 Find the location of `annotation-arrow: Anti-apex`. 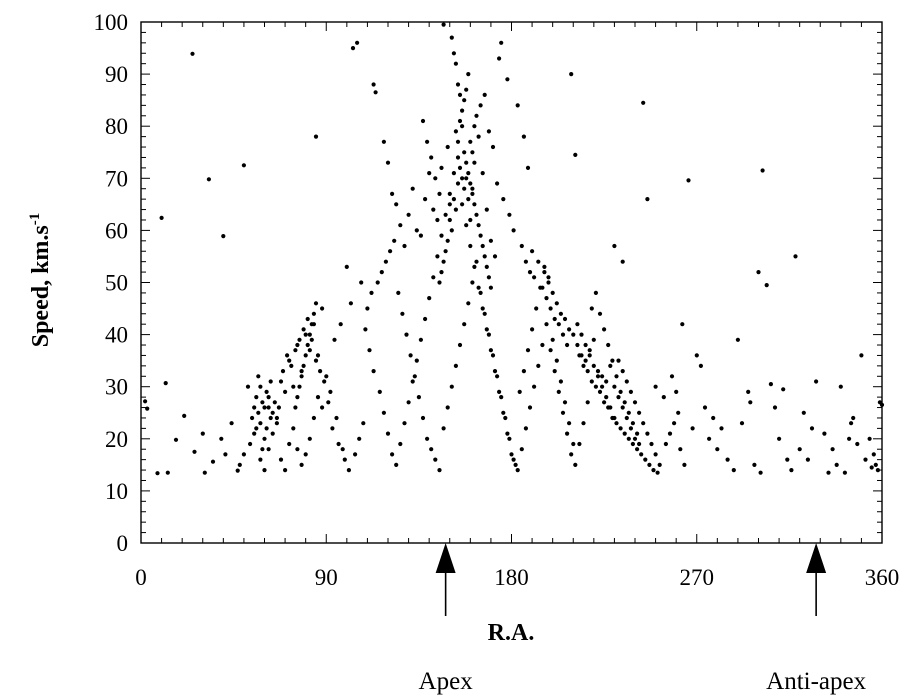

annotation-arrow: Anti-apex is located at coordinates (816, 619).